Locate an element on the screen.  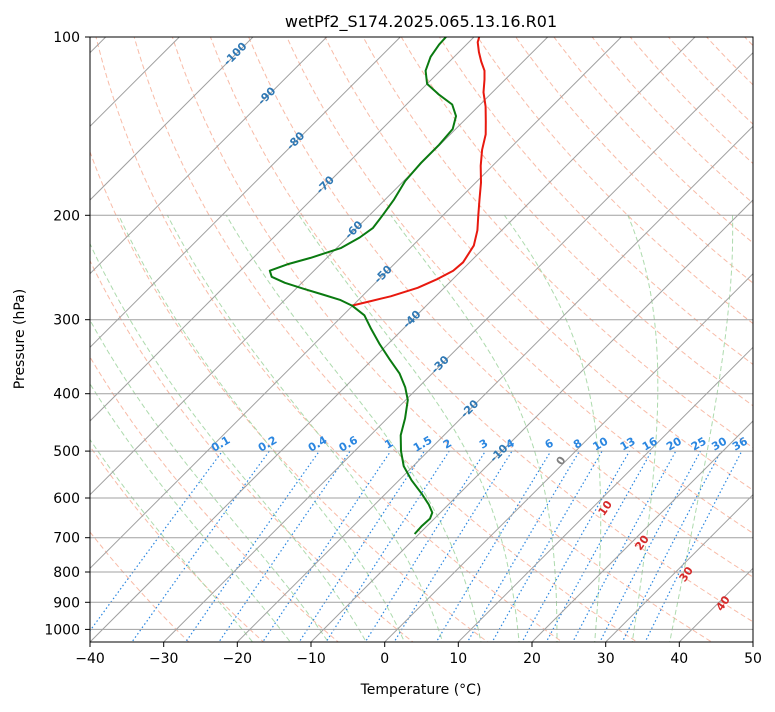
x-tick-label: 30 is located at coordinates (606, 659).